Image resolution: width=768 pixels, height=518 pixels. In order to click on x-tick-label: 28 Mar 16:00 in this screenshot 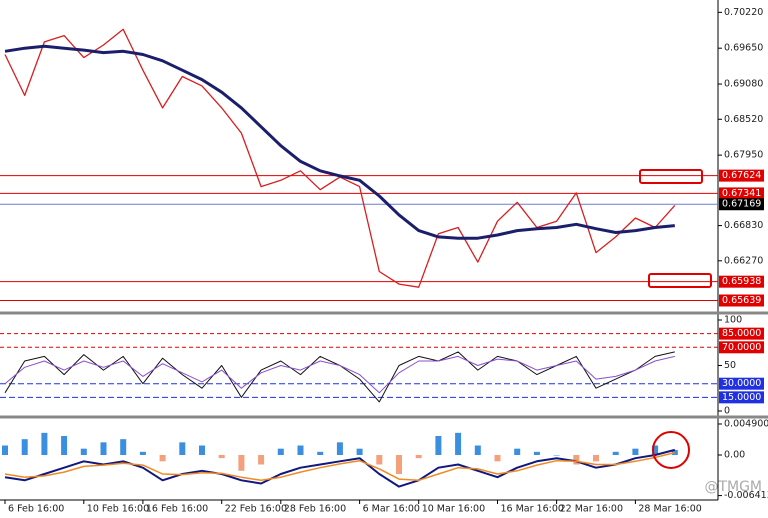, I will do `click(669, 509)`.